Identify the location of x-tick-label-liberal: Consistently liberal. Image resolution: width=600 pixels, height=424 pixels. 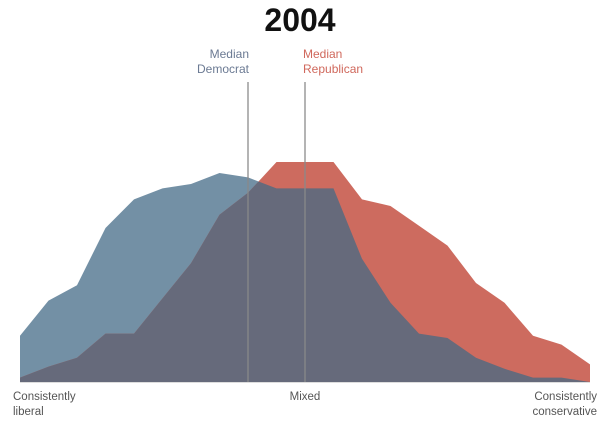
(44, 404).